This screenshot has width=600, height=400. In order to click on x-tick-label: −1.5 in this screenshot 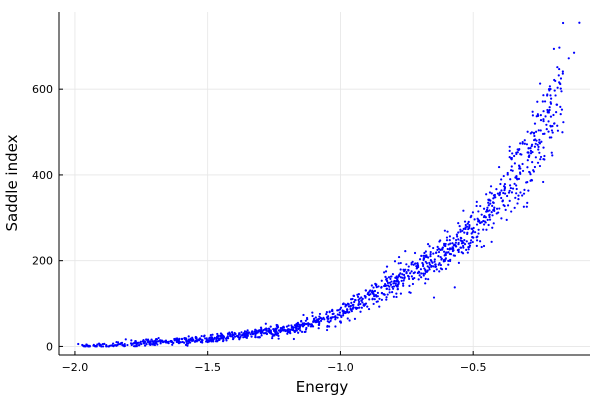, I will do `click(207, 367)`.